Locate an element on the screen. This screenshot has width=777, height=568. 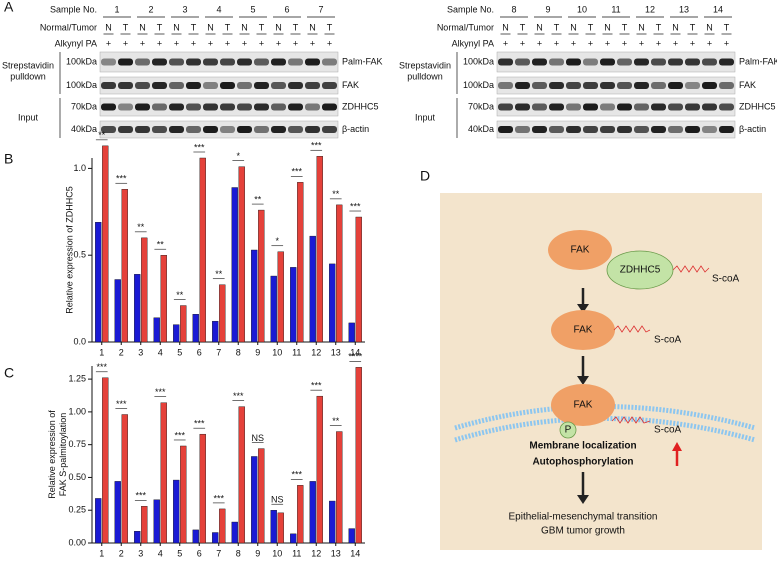
sample-number: 3 is located at coordinates (184, 9).